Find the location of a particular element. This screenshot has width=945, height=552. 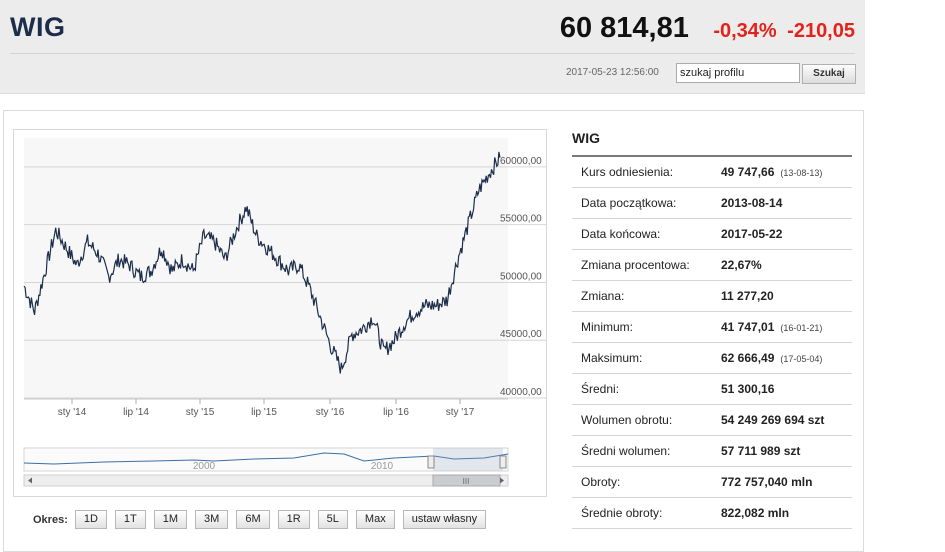

stats-value: 2017-05-22 is located at coordinates (751, 234).